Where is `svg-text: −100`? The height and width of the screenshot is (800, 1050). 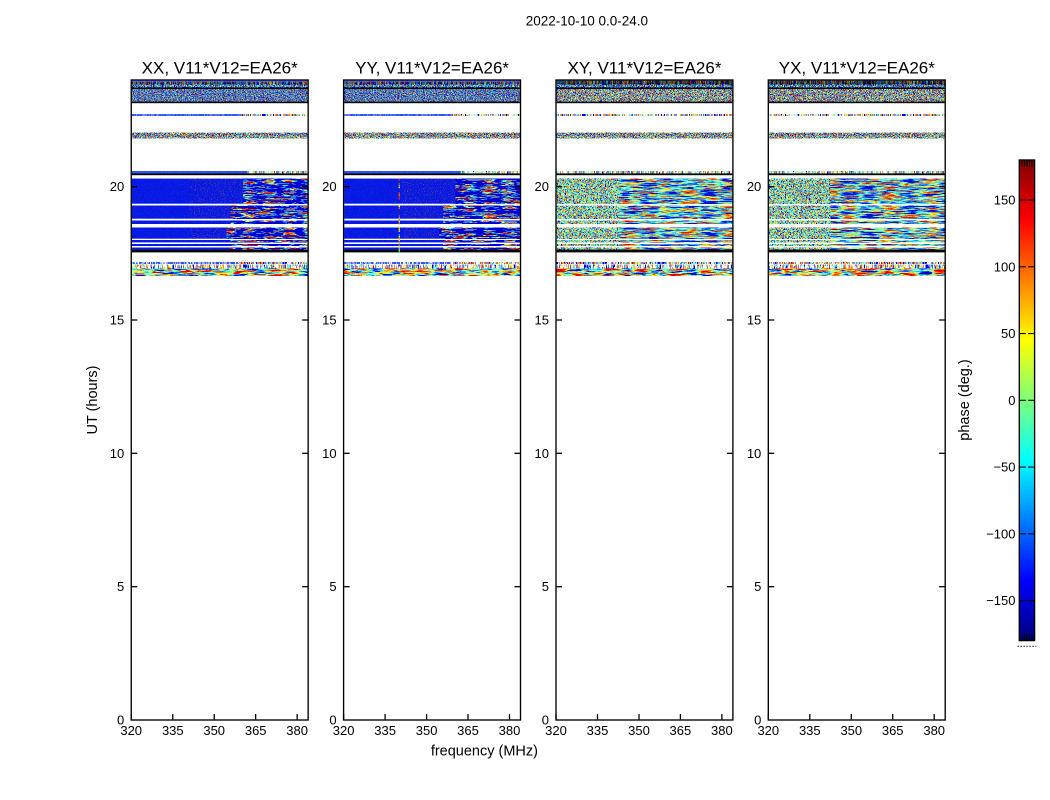 svg-text: −100 is located at coordinates (1000, 533).